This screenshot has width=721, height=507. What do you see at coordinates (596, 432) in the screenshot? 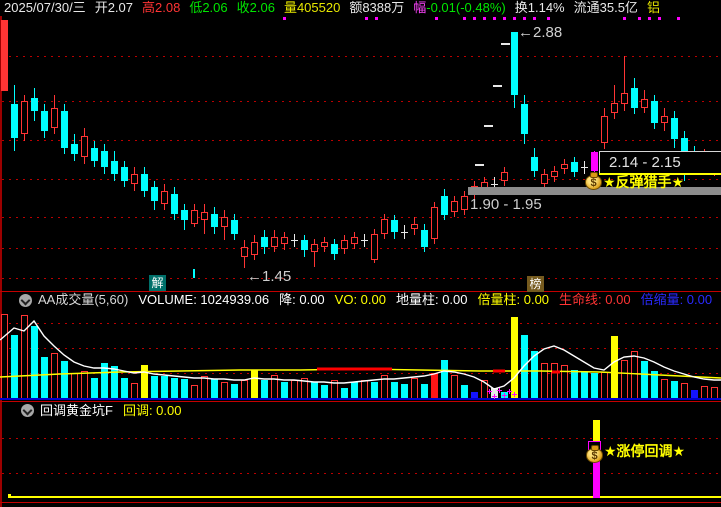
I see `signal-bar-yellow` at bounding box center [596, 432].